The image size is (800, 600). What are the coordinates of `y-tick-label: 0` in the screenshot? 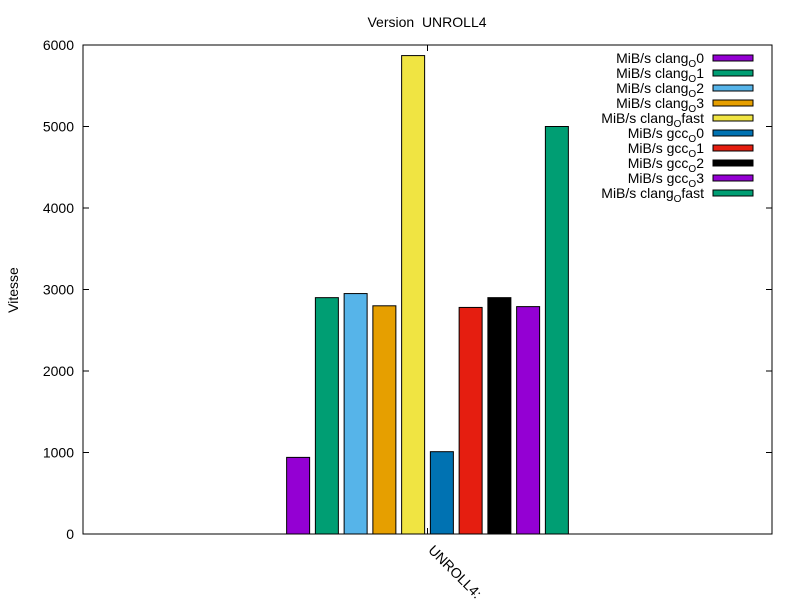 It's located at (70, 534).